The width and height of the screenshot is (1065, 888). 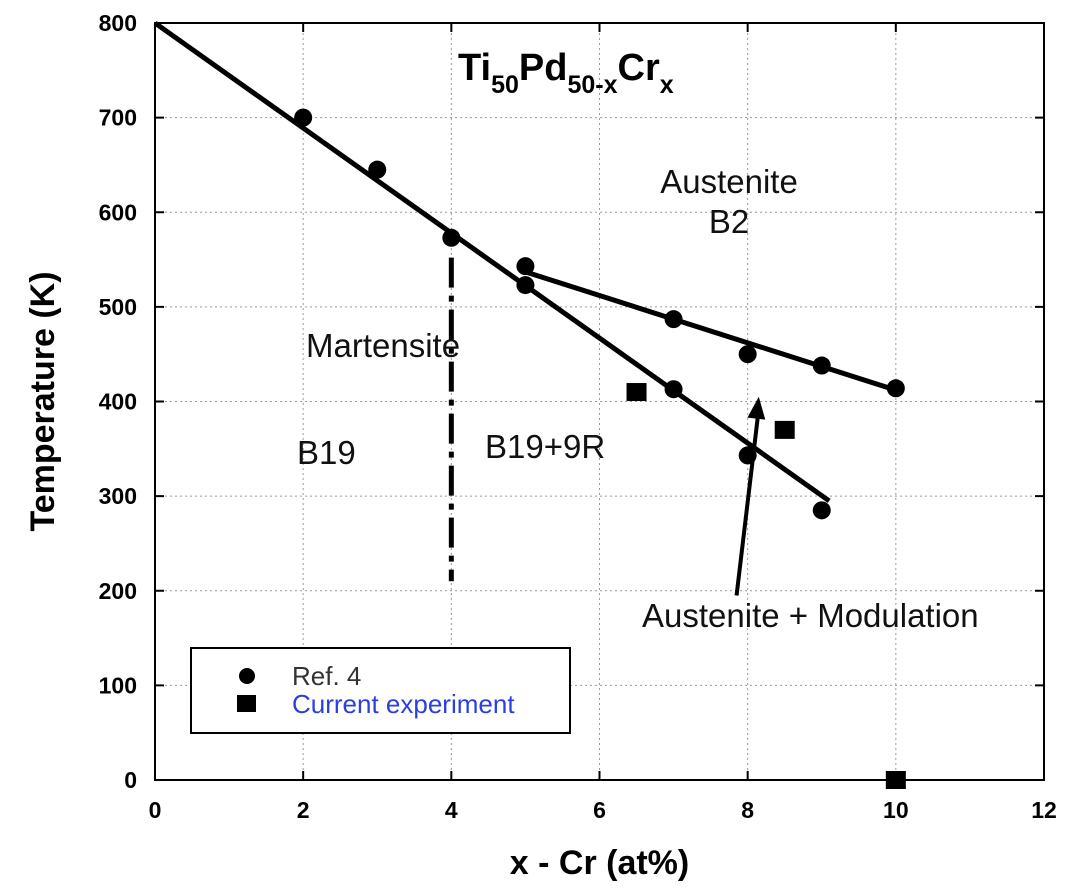 What do you see at coordinates (326, 452) in the screenshot?
I see `label-b19: B19` at bounding box center [326, 452].